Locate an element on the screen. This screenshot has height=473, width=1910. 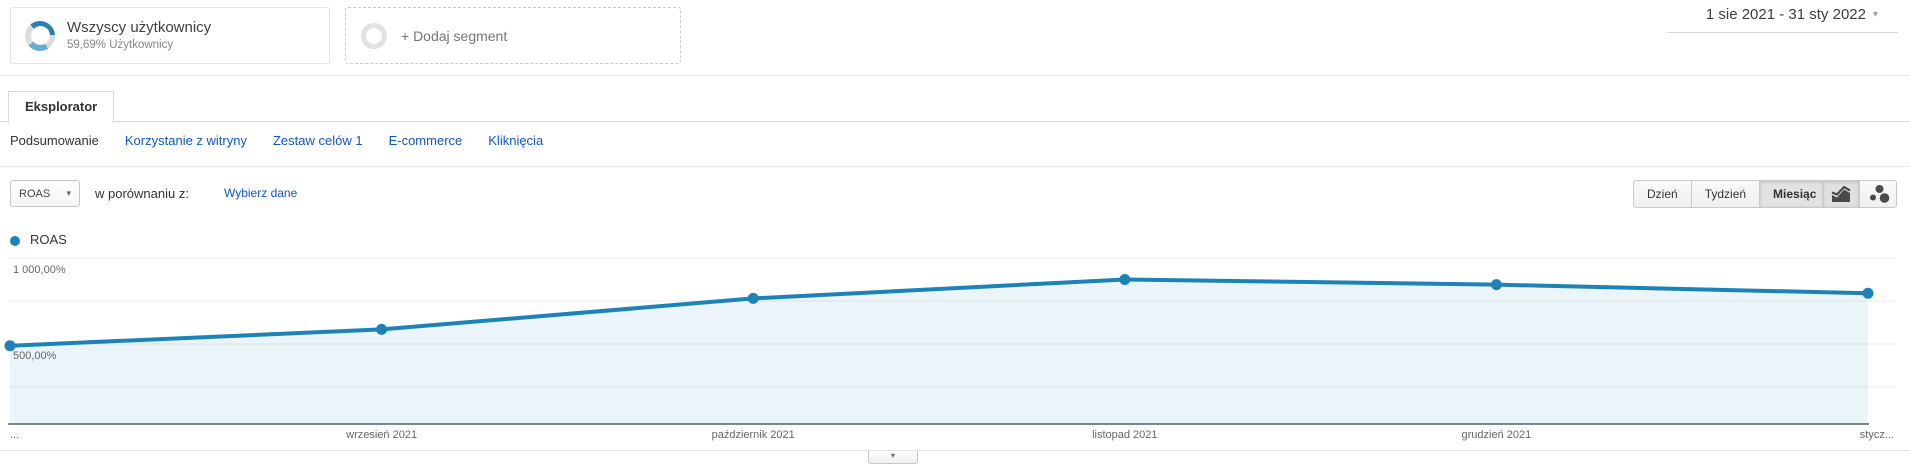
segment-donut-icon is located at coordinates (40, 35).